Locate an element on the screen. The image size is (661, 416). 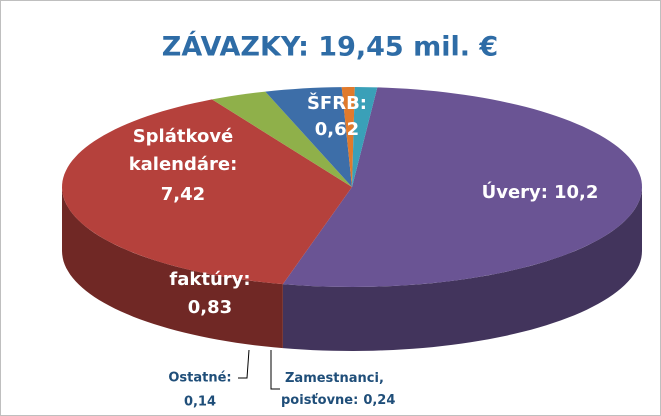
value-label: 10,2 is located at coordinates (576, 192).